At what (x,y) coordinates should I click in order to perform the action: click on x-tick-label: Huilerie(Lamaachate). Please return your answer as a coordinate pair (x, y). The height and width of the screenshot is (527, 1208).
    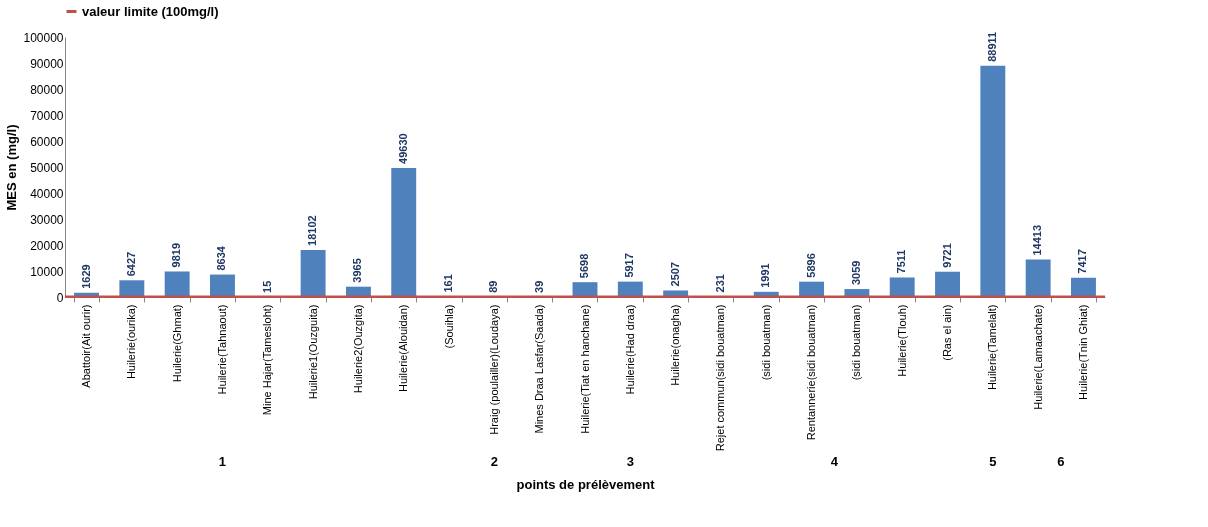
    Looking at the image, I should click on (1037, 357).